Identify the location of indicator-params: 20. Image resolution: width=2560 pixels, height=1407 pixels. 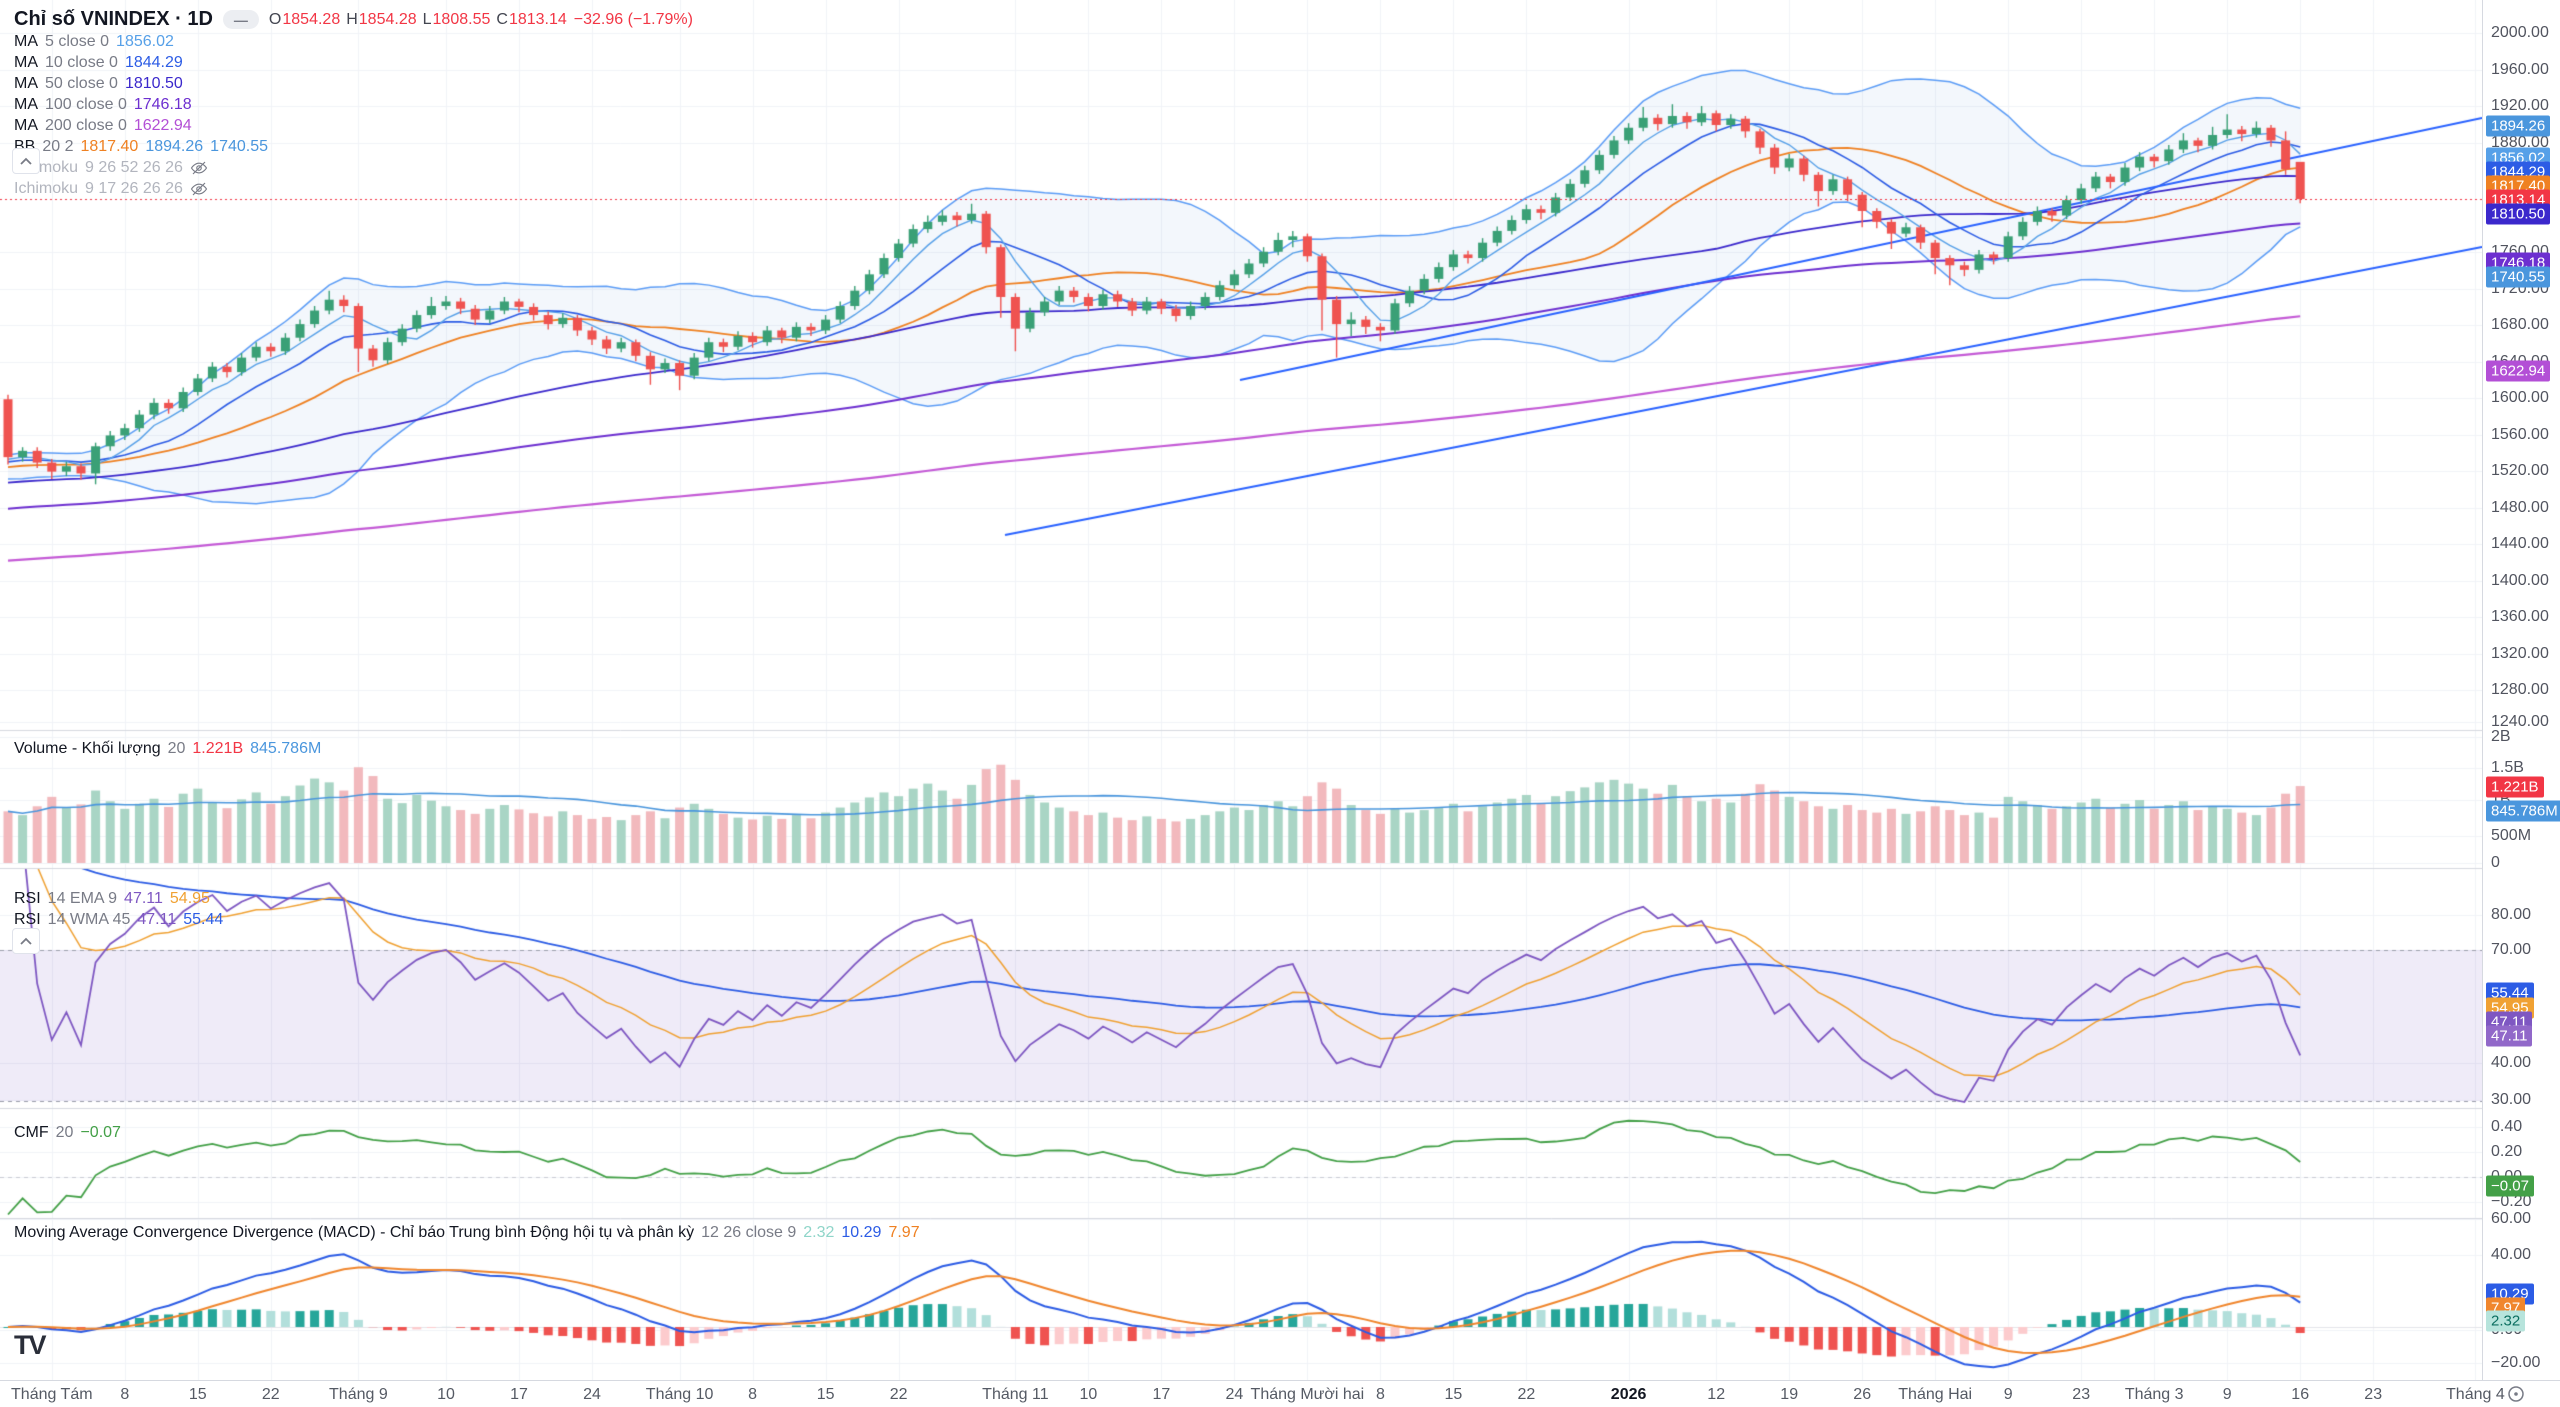
(176, 748).